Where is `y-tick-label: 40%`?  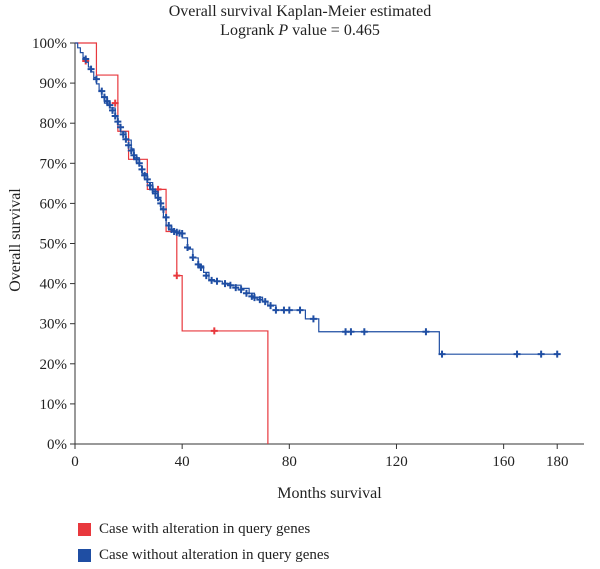 y-tick-label: 40% is located at coordinates (54, 285).